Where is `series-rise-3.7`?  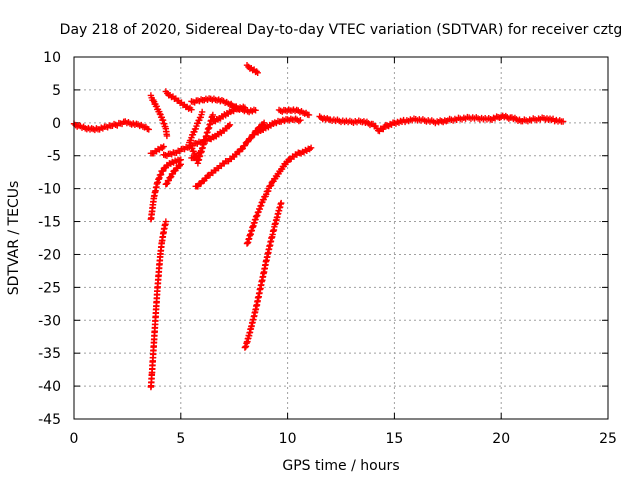 series-rise-3.7 is located at coordinates (165, 189).